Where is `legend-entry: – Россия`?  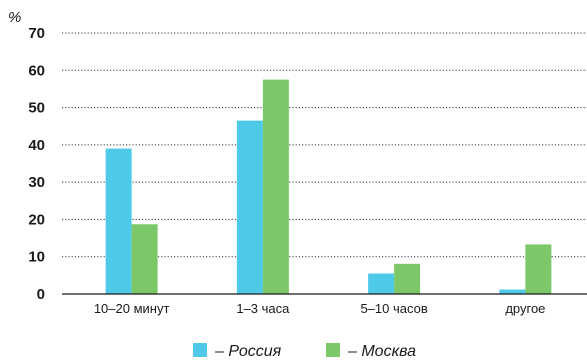
legend-entry: – Россия is located at coordinates (248, 351).